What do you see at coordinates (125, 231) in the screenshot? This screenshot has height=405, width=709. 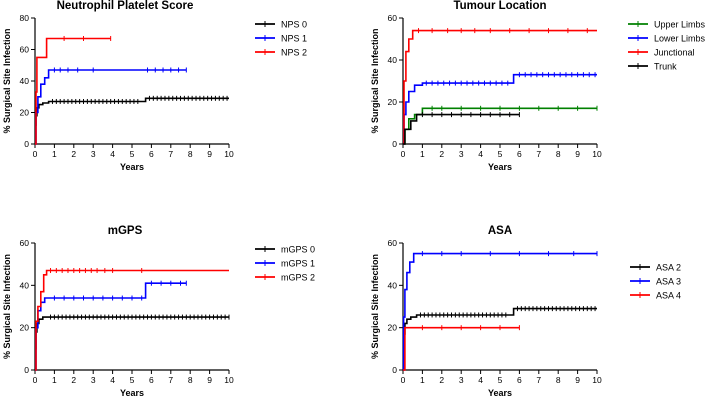 I see `chart-title: mGPS` at bounding box center [125, 231].